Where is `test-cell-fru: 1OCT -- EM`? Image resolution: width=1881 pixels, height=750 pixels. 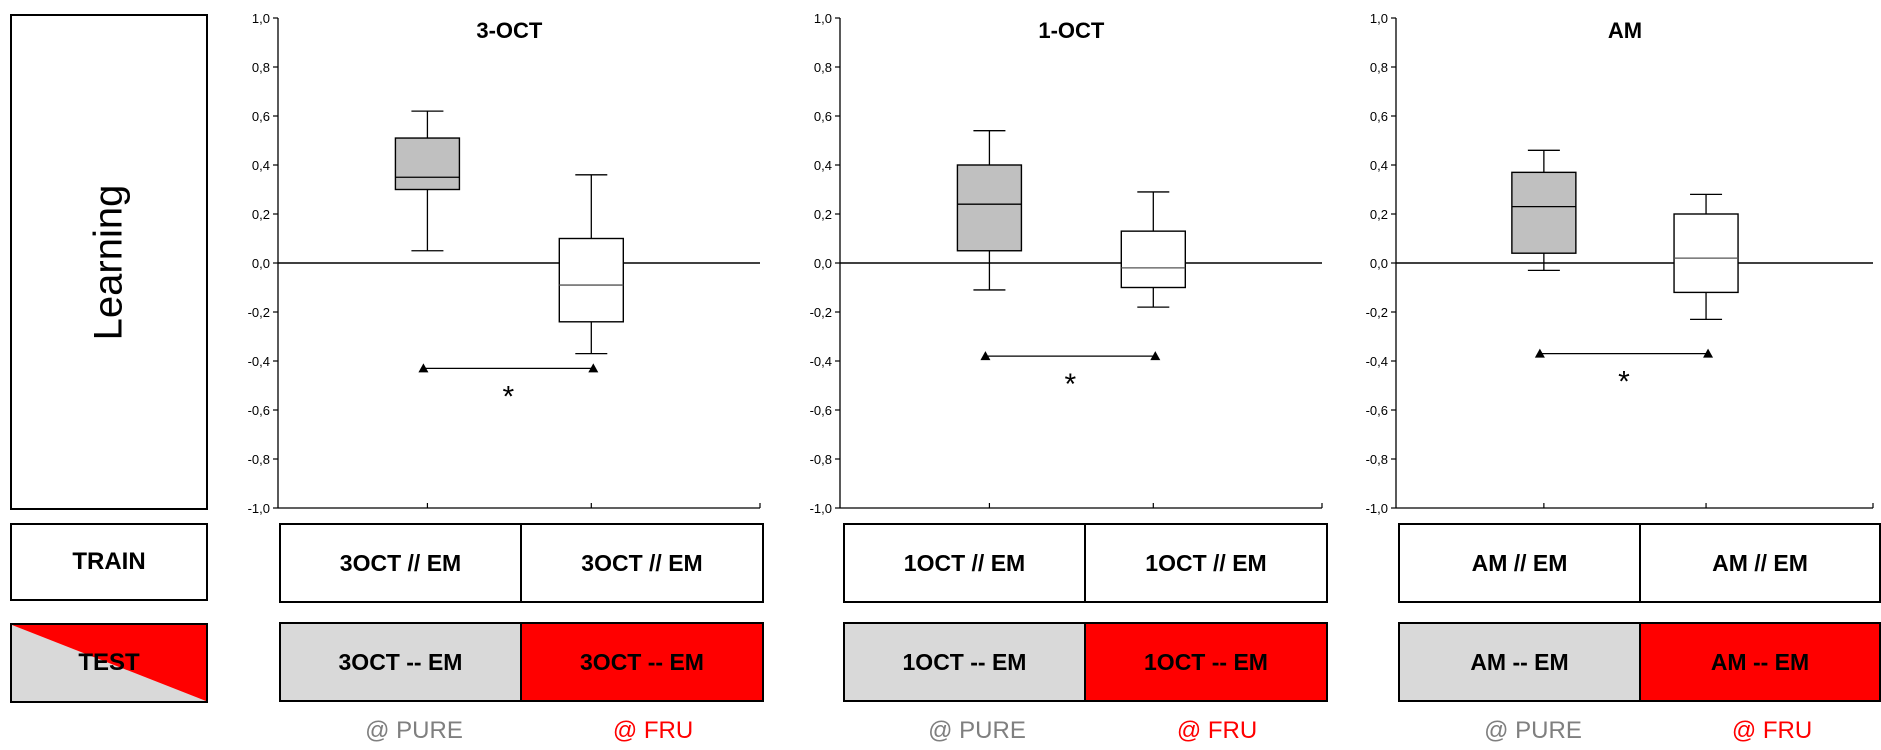 test-cell-fru: 1OCT -- EM is located at coordinates (1206, 662).